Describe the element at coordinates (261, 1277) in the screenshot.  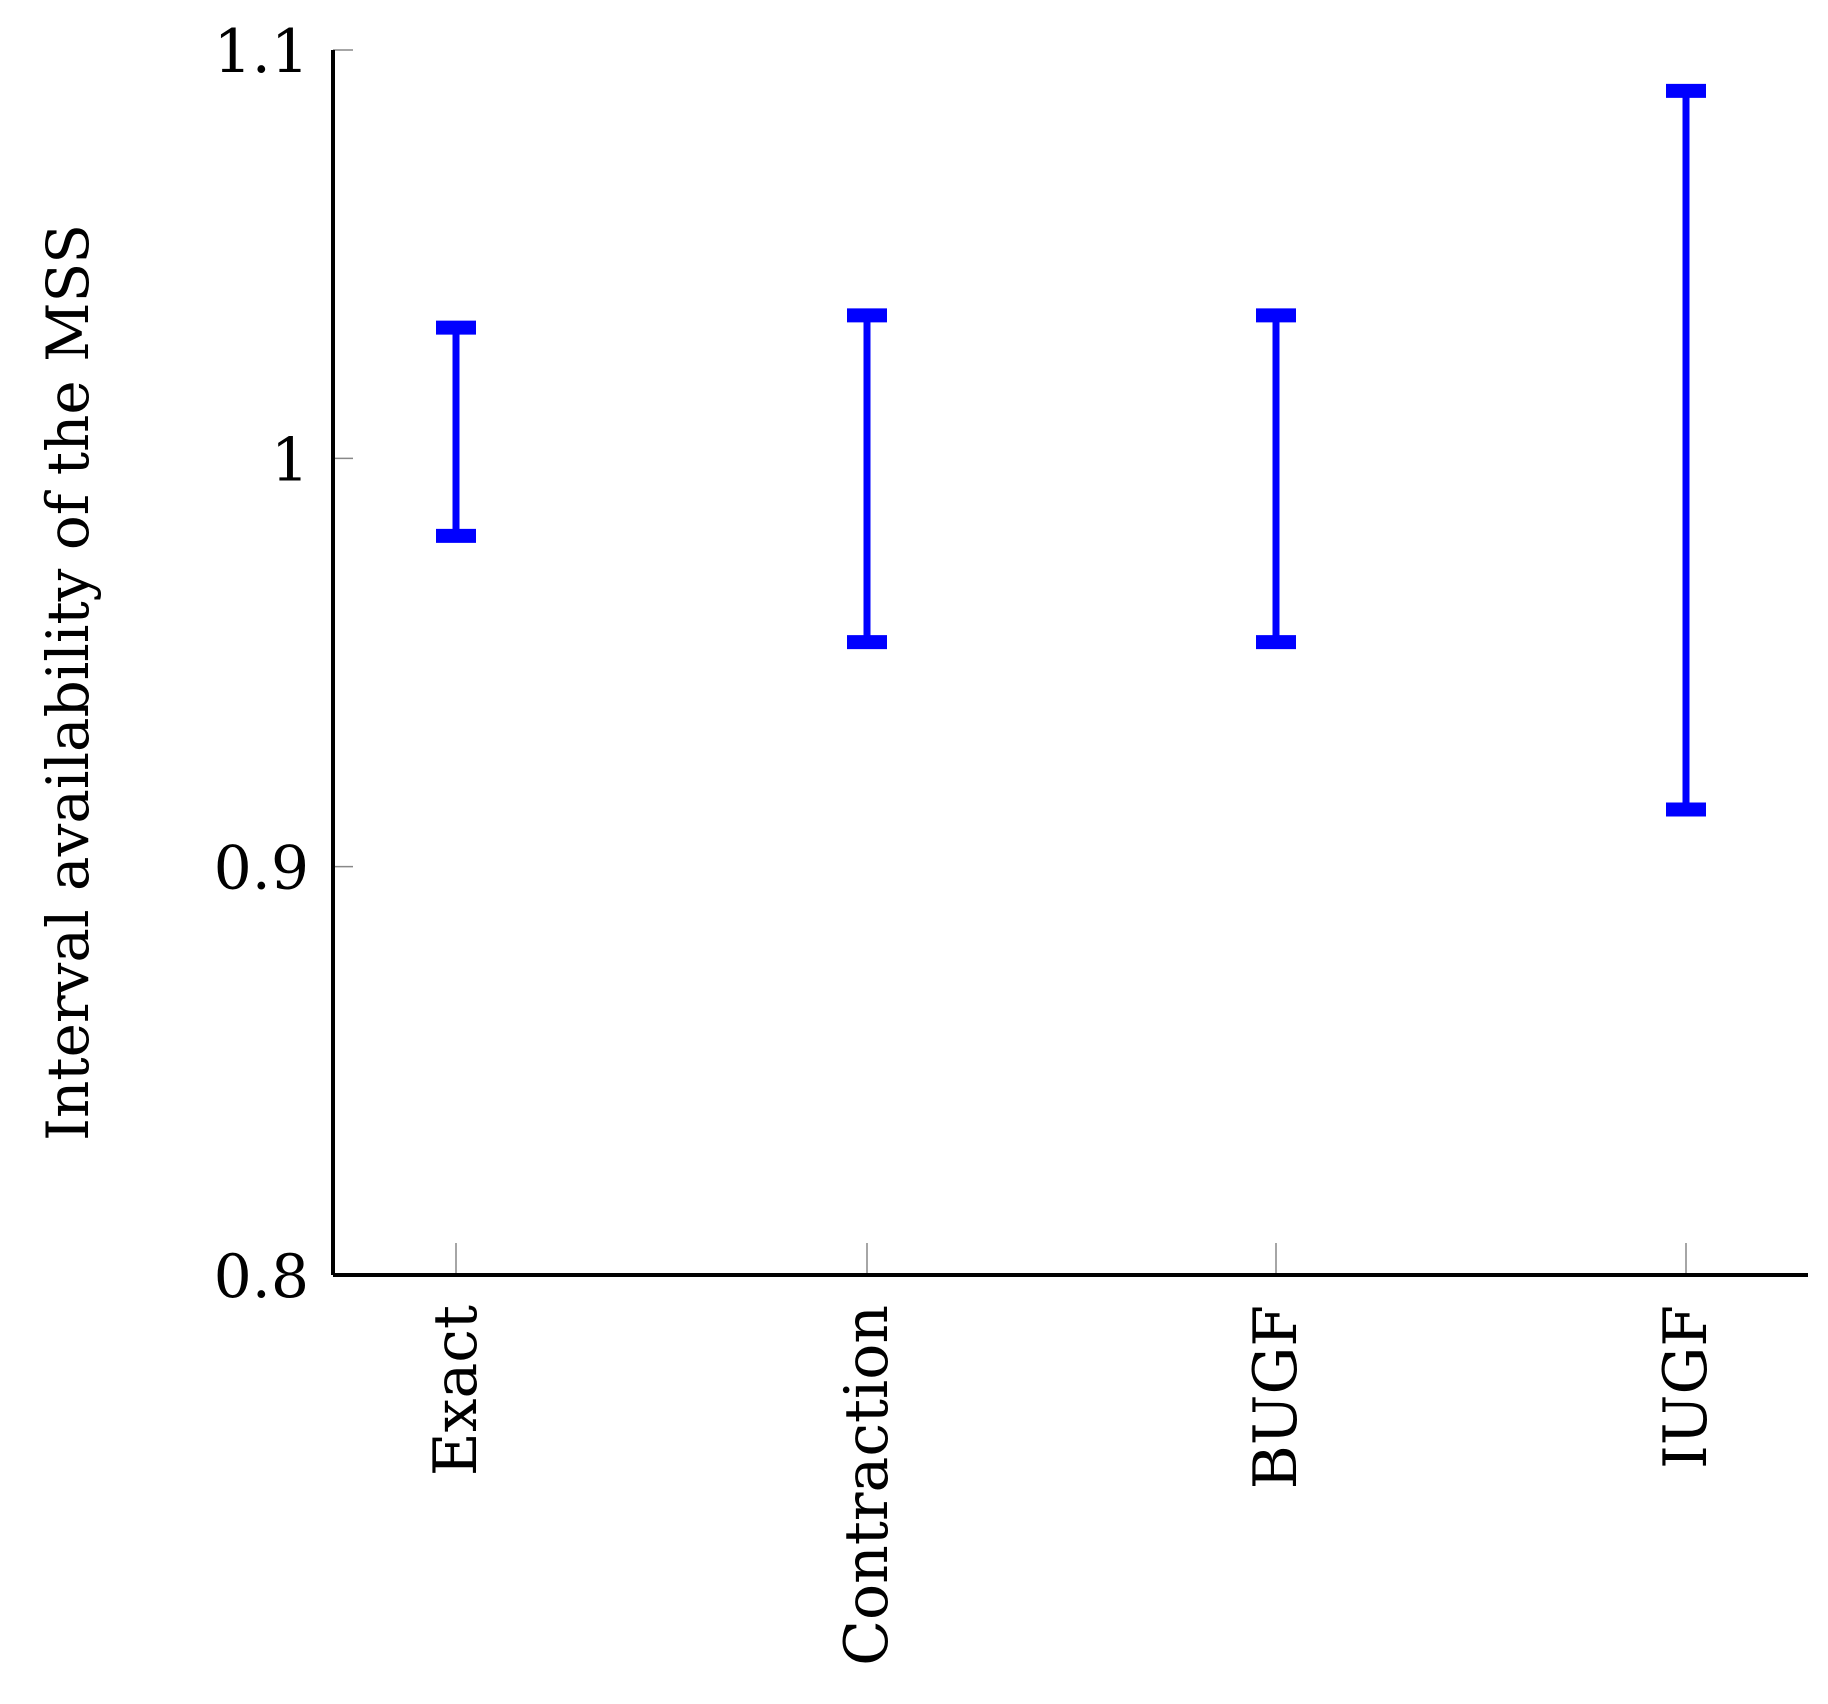
I see `y-tick-label: 0.8` at that location.